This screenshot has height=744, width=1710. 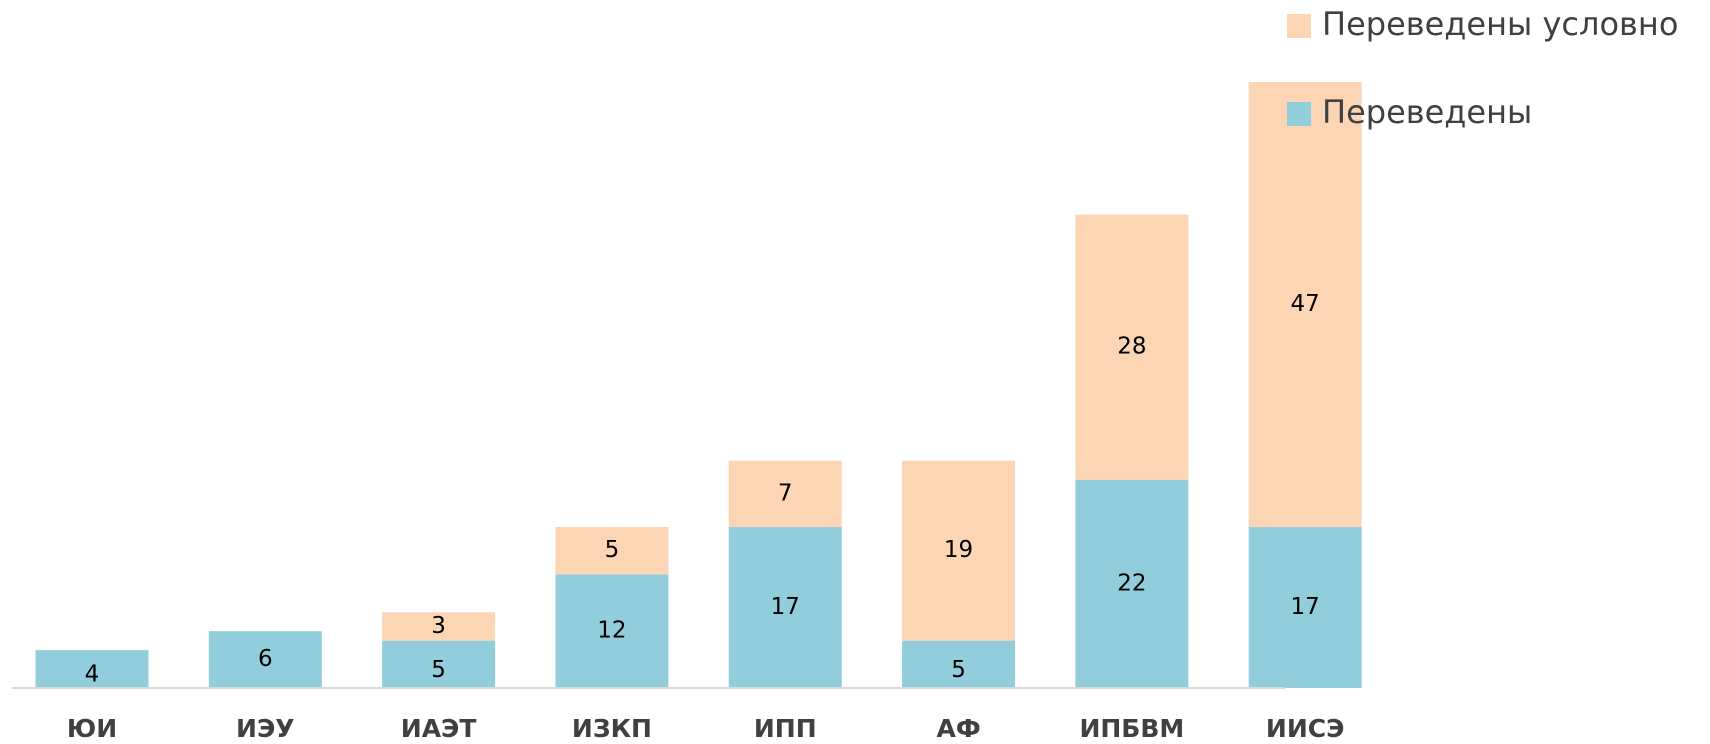 I want to click on data-label: 7, so click(x=785, y=493).